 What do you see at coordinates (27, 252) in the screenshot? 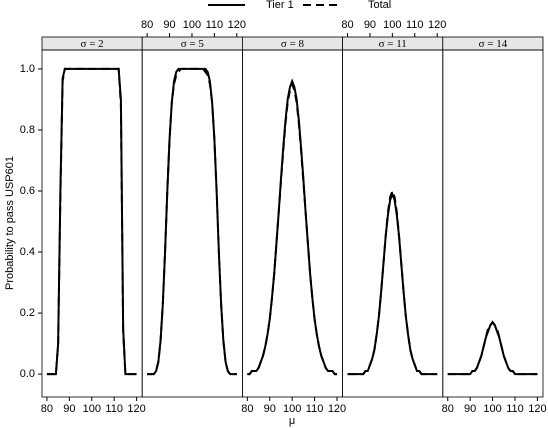
I see `y-tick-label: 0.4` at bounding box center [27, 252].